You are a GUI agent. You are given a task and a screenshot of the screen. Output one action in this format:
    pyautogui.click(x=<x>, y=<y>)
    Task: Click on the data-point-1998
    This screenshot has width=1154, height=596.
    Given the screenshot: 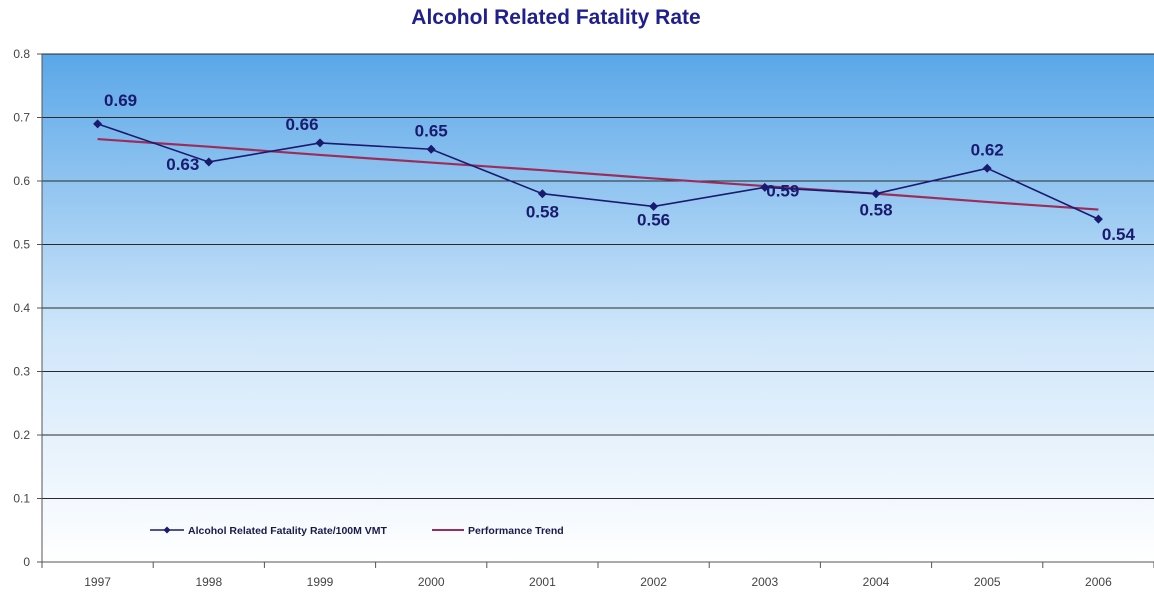 What is the action you would take?
    pyautogui.click(x=209, y=162)
    